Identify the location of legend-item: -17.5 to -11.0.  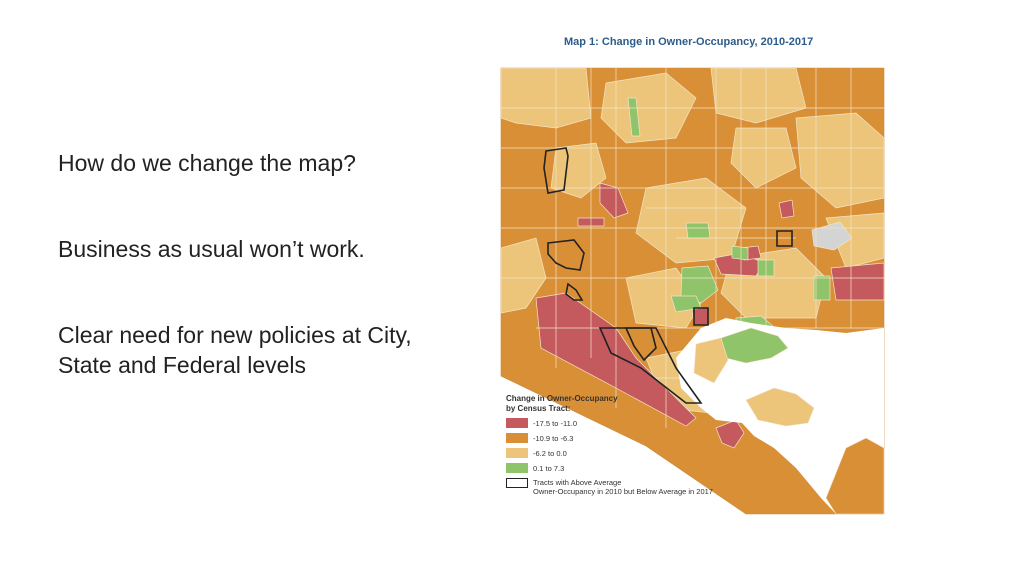
(626, 423).